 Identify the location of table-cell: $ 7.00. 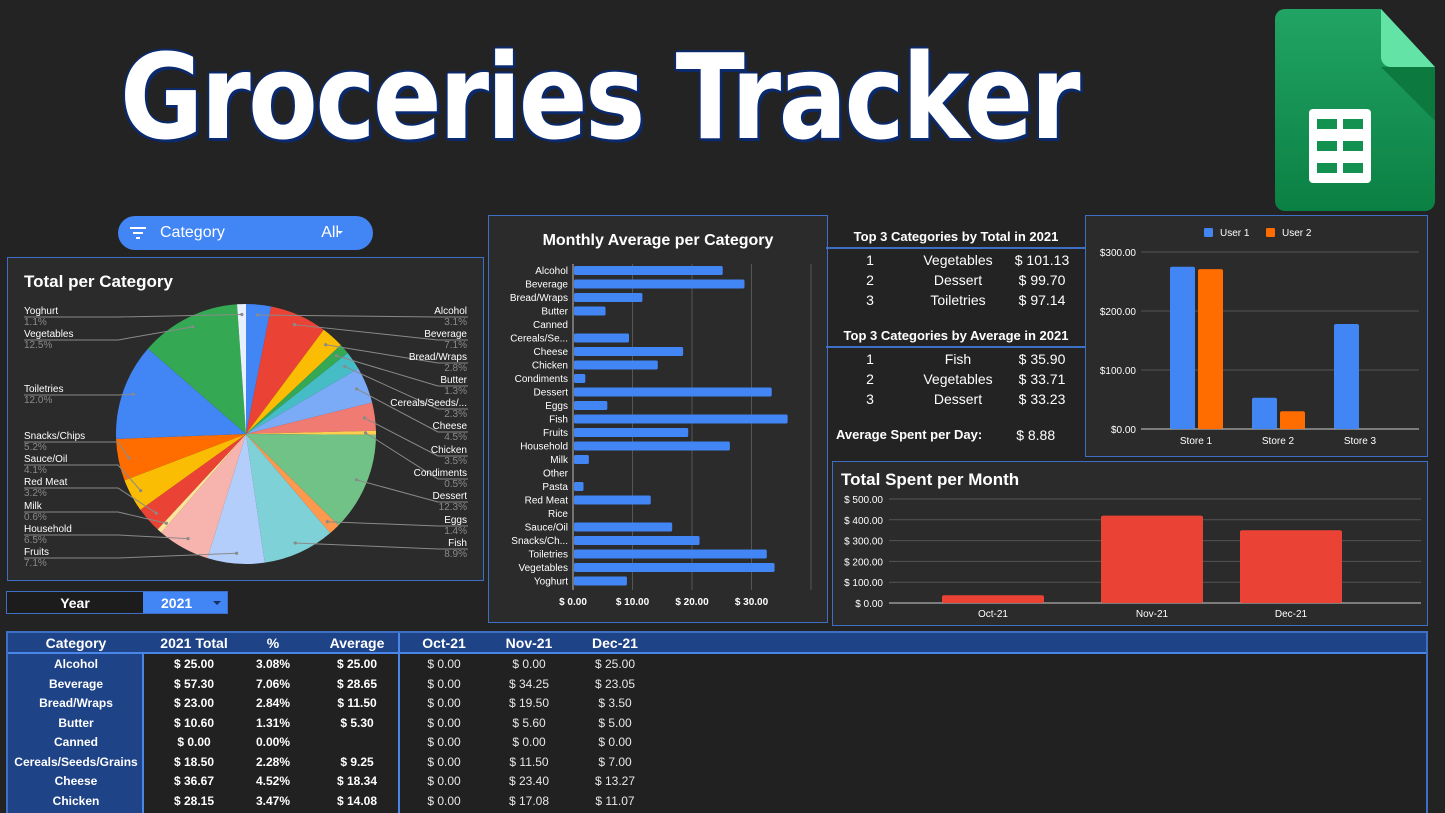
(615, 761).